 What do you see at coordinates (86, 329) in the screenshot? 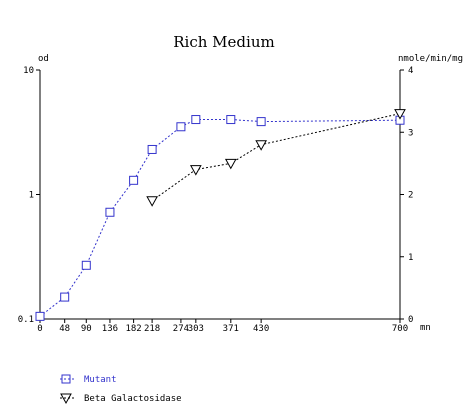
I see `x-tick-label: 90` at bounding box center [86, 329].